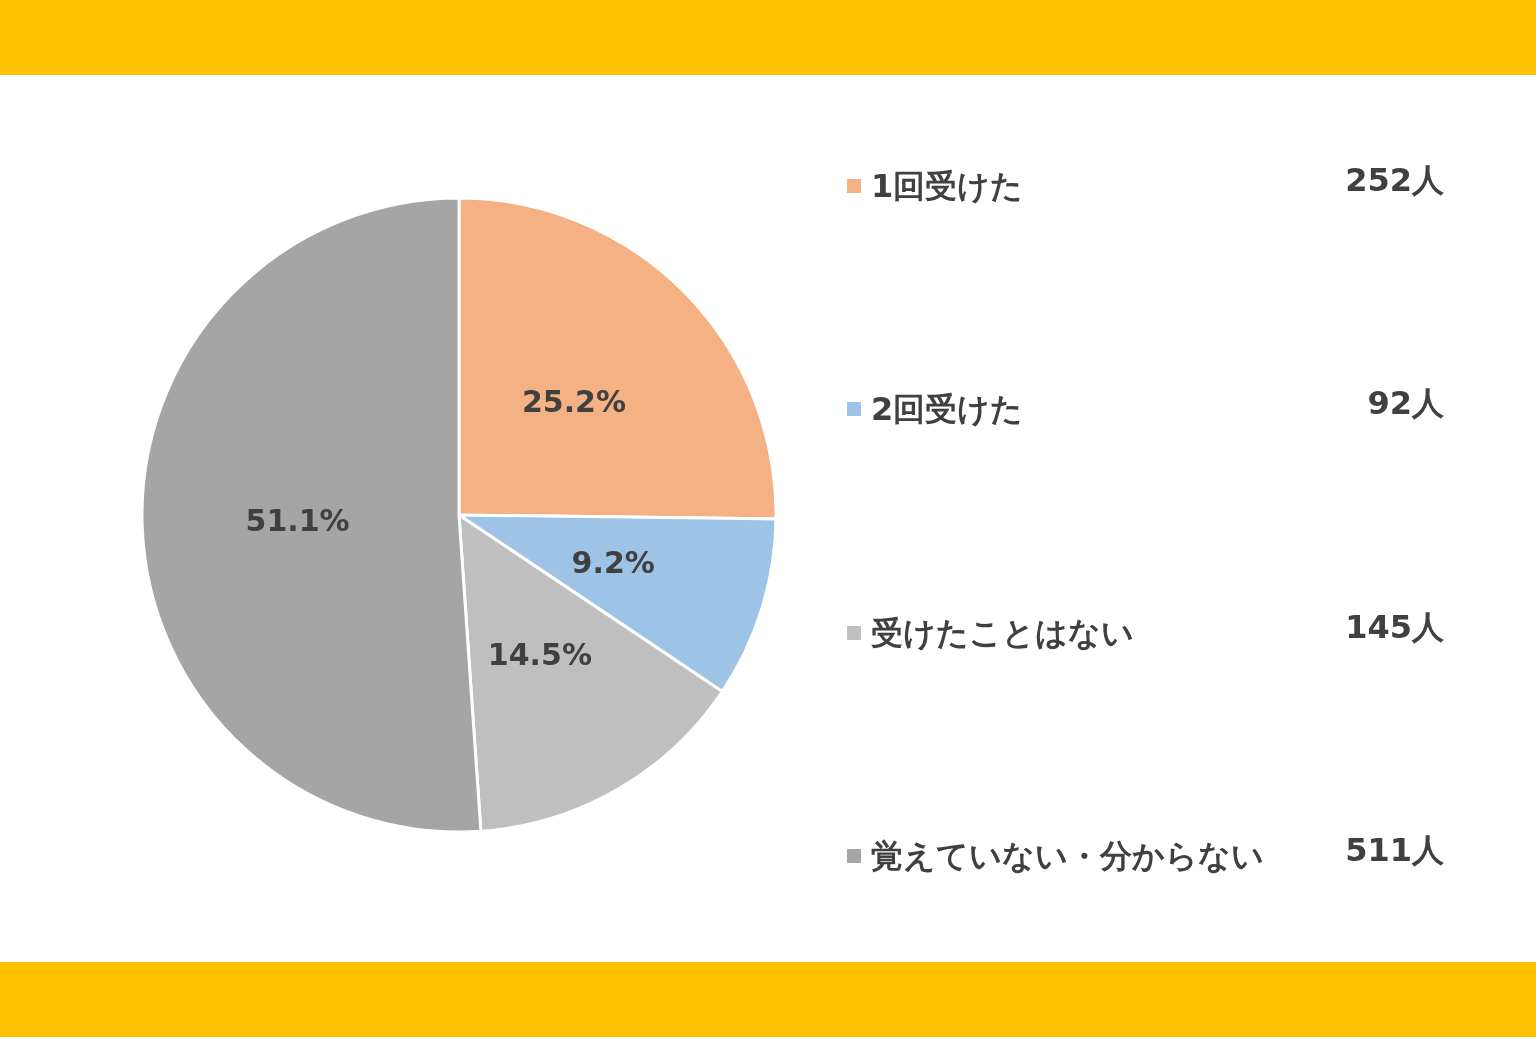  Describe the element at coordinates (1395, 627) in the screenshot. I see `text: 145人` at that location.